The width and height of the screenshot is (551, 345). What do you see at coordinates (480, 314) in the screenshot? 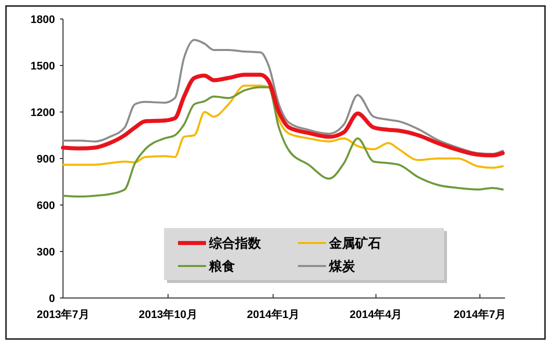
I see `x-tick-label: 2014年7月` at bounding box center [480, 314].